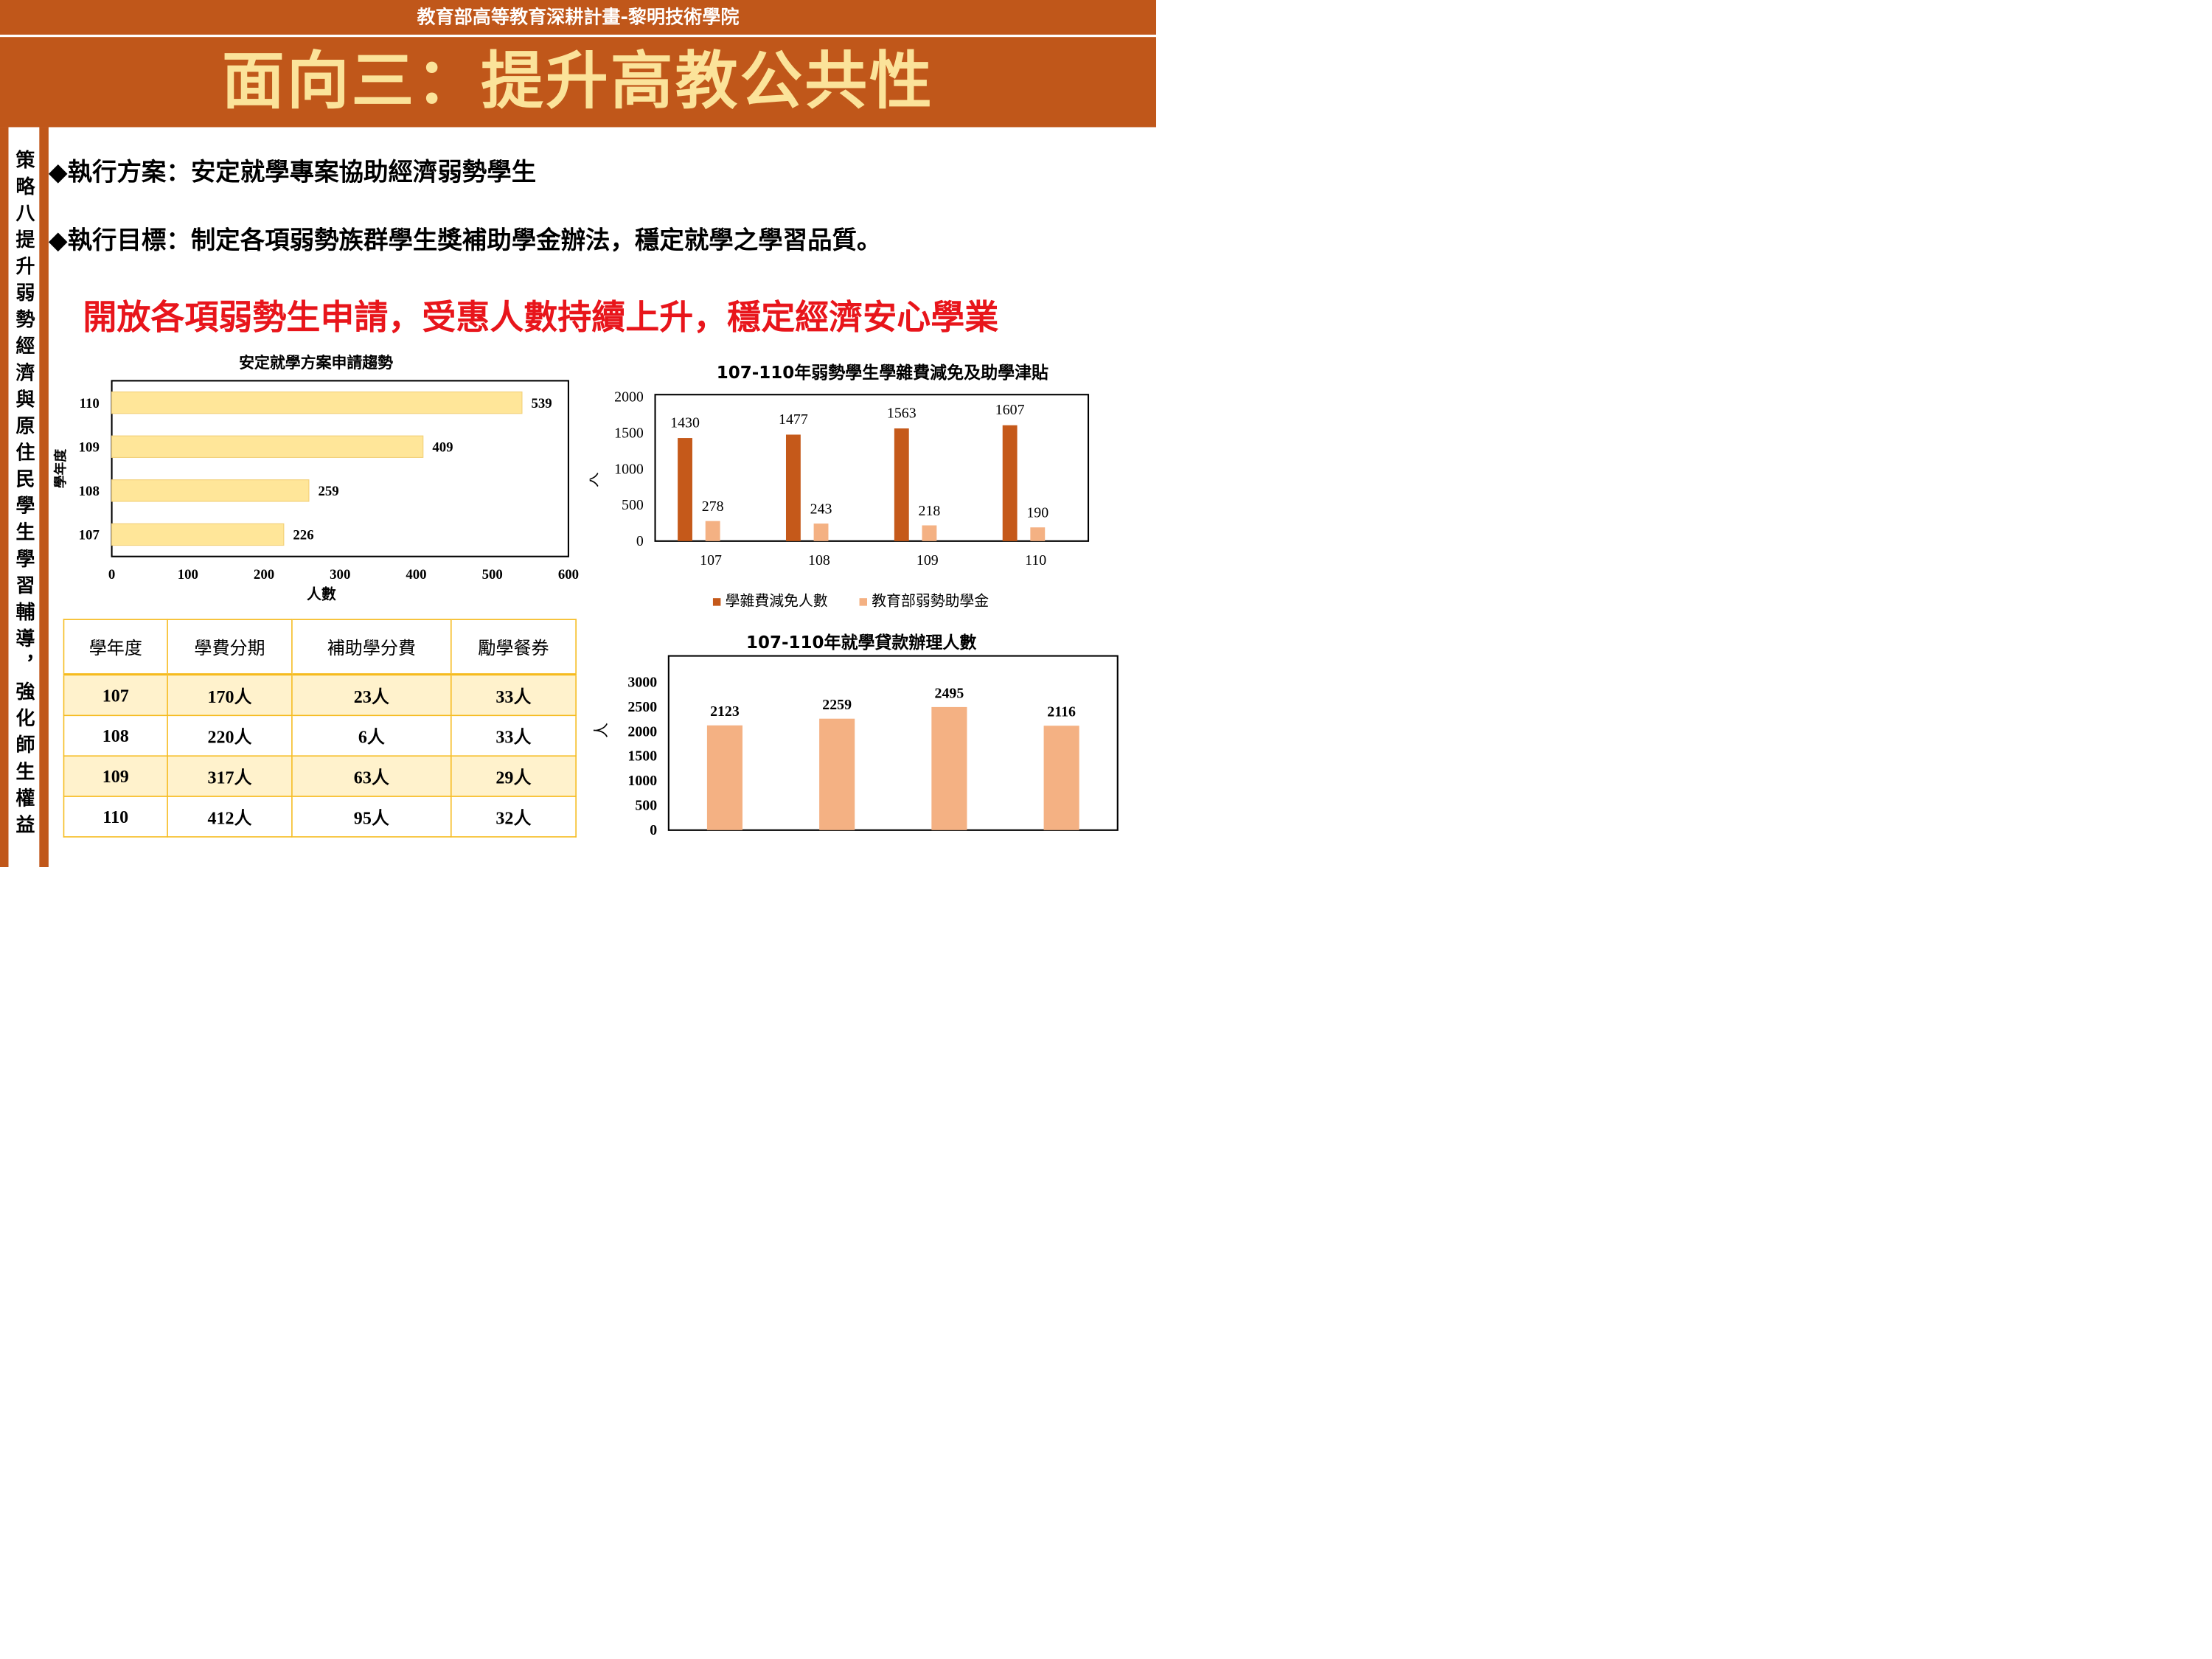  Describe the element at coordinates (115, 817) in the screenshot. I see `table-cell: 110` at that location.